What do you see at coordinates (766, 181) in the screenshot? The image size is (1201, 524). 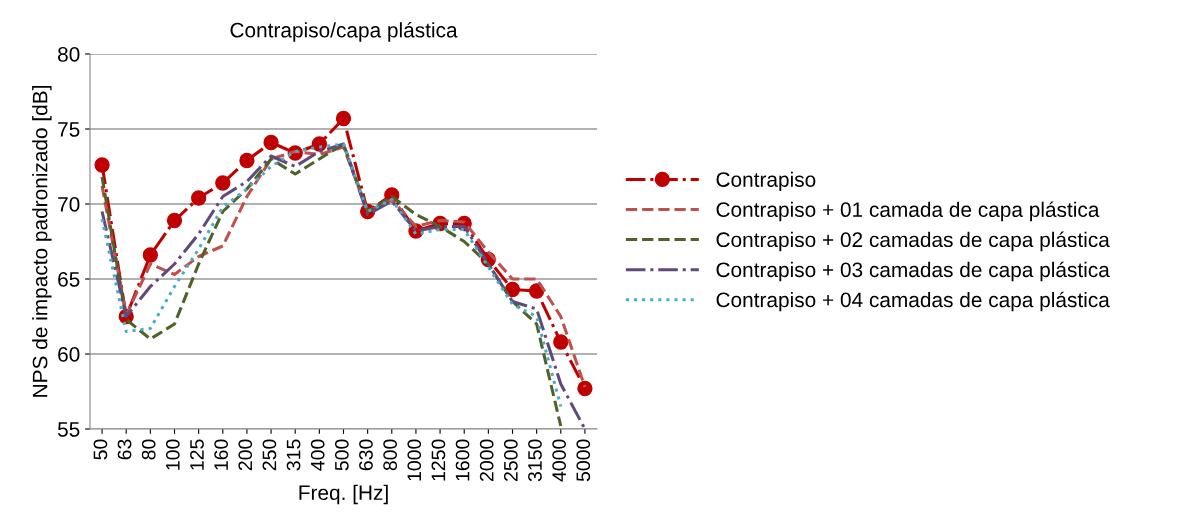 I see `legend-label: Contrapiso` at bounding box center [766, 181].